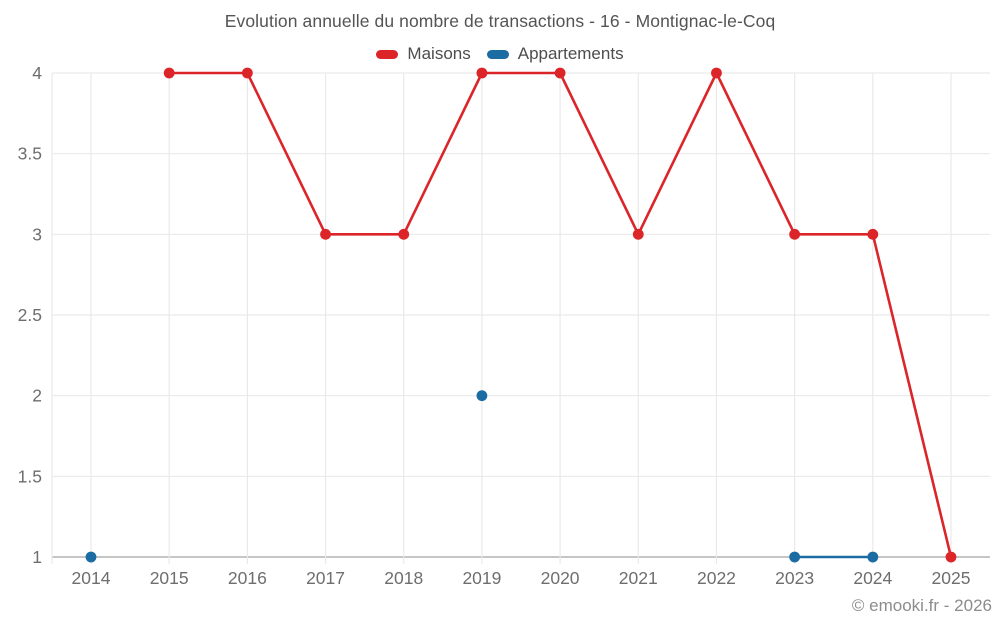  Describe the element at coordinates (482, 396) in the screenshot. I see `data-point-appartements-2019` at that location.